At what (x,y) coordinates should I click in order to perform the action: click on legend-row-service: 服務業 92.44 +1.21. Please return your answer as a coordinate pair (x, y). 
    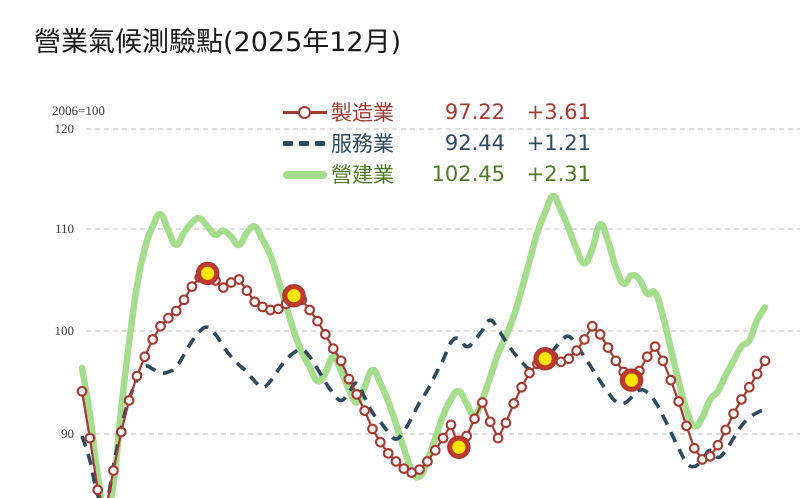
    Looking at the image, I should click on (446, 142).